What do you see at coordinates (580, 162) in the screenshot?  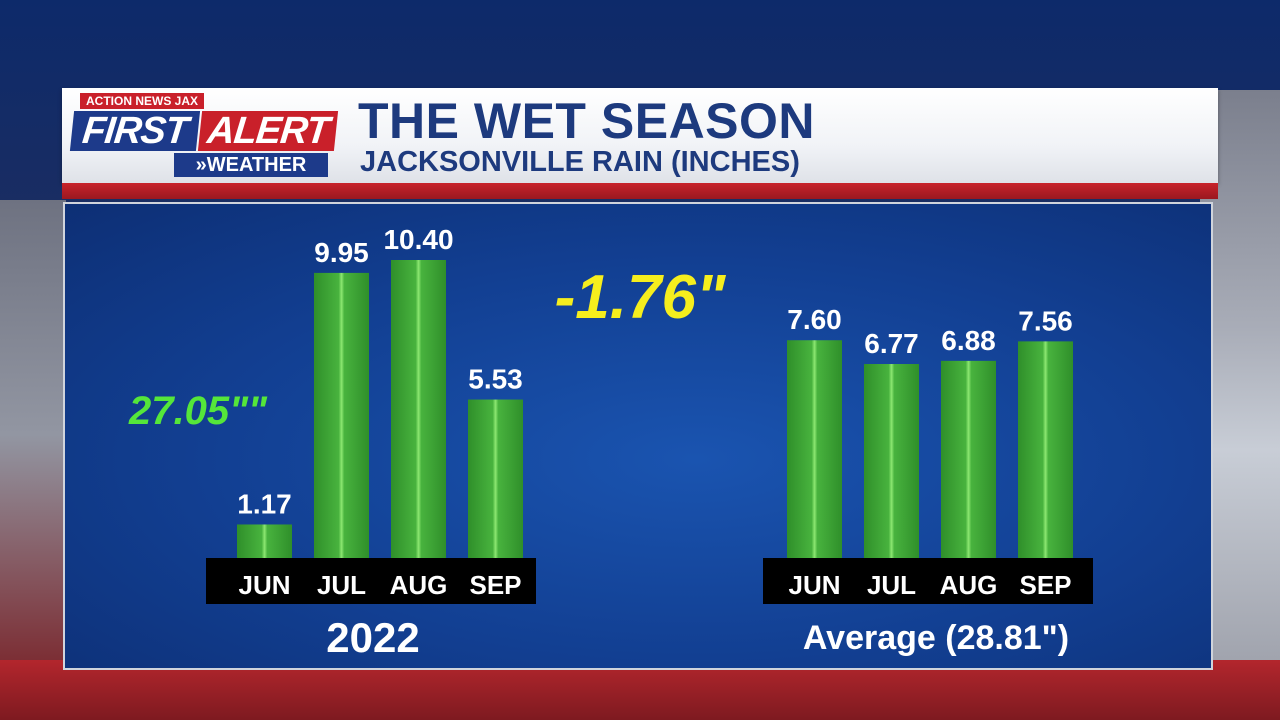 I see `page-subtitle: JACKSONVILLE RAIN (INCHES)` at bounding box center [580, 162].